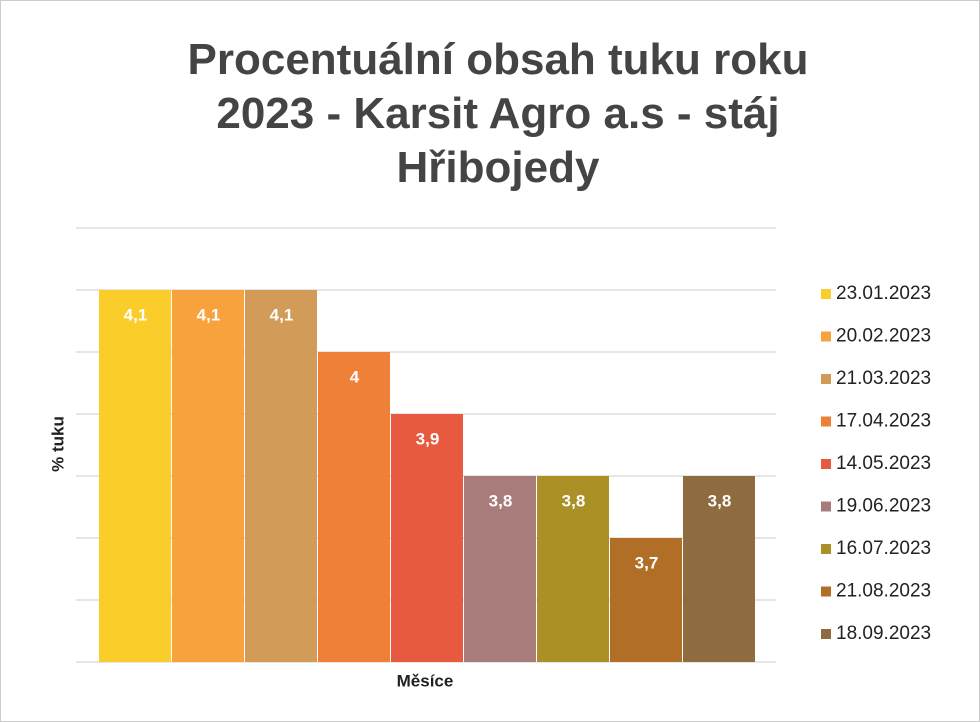 The width and height of the screenshot is (980, 722). I want to click on legend-label: 16.07.2023, so click(883, 548).